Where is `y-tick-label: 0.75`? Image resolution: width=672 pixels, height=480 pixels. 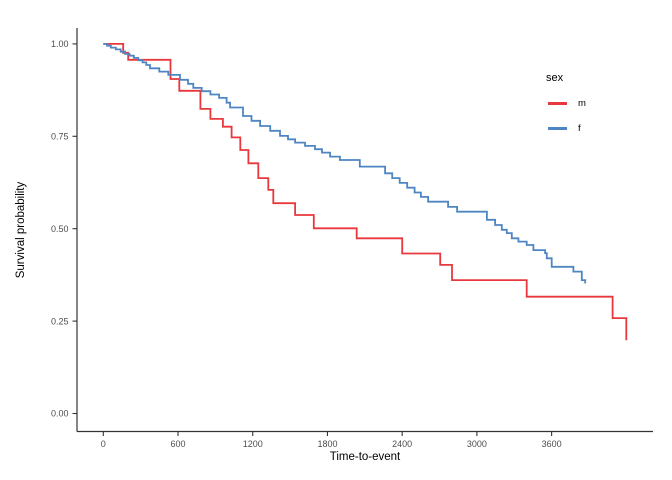 y-tick-label: 0.75 is located at coordinates (60, 137).